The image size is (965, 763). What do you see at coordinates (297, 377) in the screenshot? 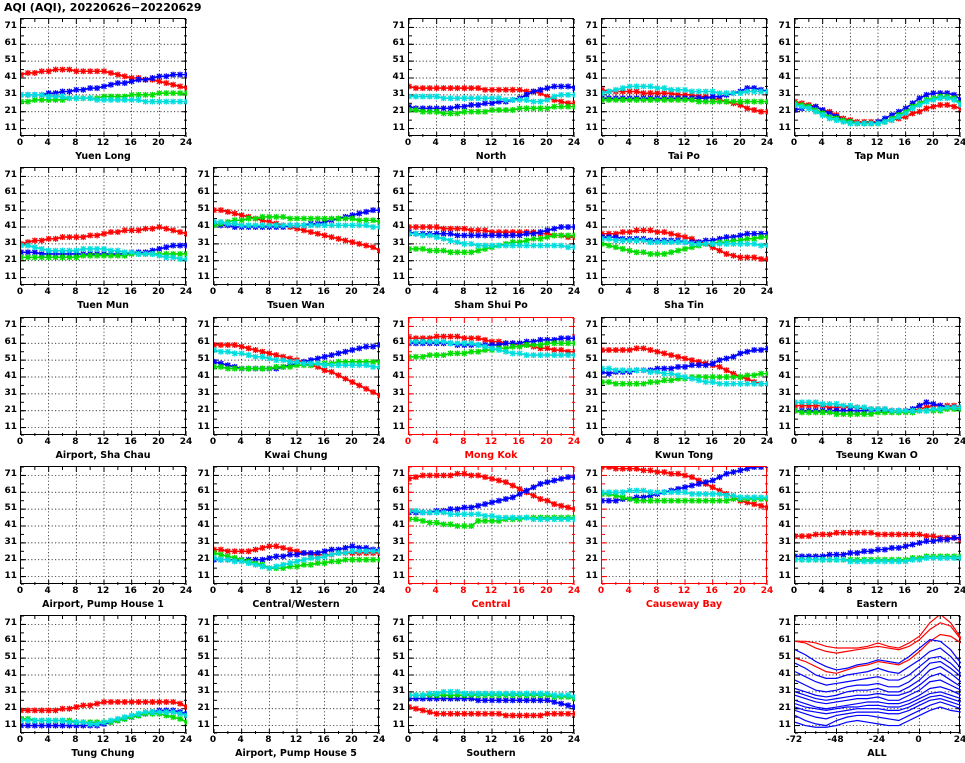
I see `plot-canvas-kwai-chung` at bounding box center [297, 377].